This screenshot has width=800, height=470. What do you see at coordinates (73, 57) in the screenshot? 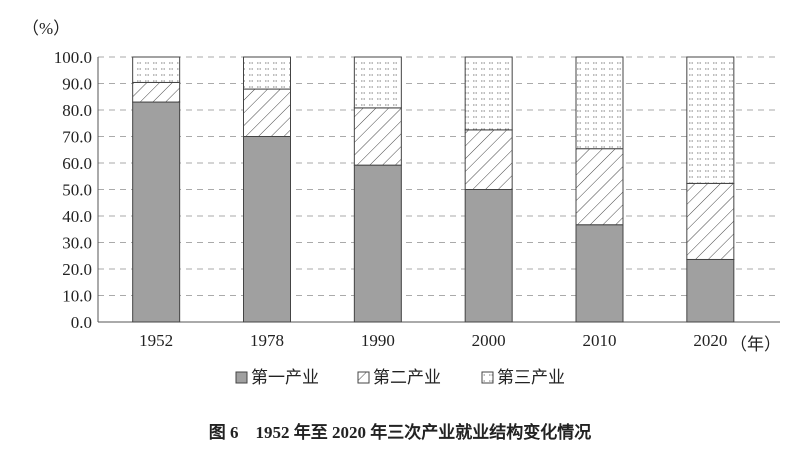
I see `y-tick-label: 100.0` at bounding box center [73, 57].